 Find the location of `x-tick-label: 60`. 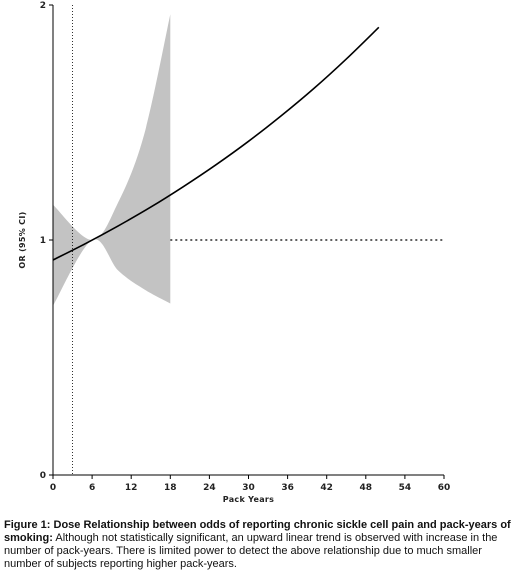

x-tick-label: 60 is located at coordinates (444, 488).